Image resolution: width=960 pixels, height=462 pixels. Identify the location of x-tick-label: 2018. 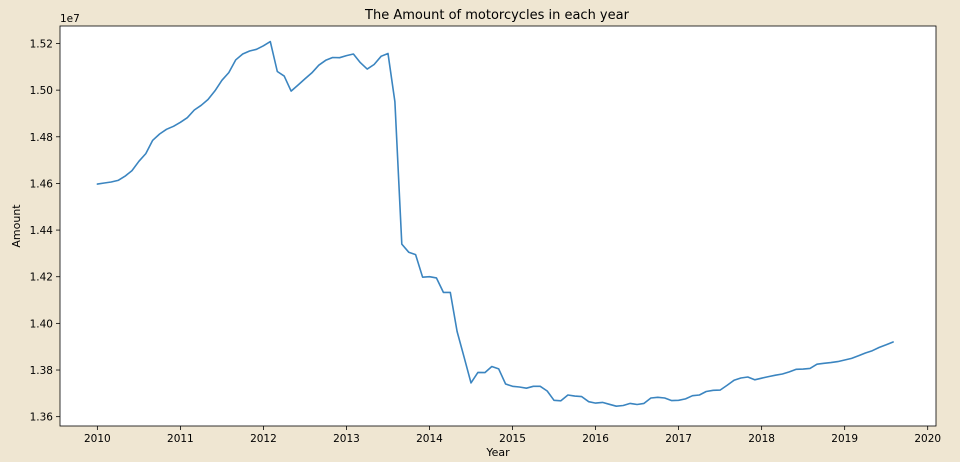
(761, 439).